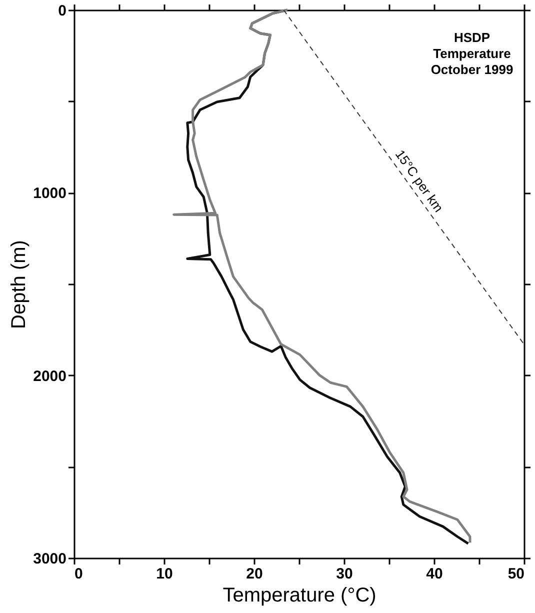  I want to click on y-tick-label: 2000, so click(49, 376).